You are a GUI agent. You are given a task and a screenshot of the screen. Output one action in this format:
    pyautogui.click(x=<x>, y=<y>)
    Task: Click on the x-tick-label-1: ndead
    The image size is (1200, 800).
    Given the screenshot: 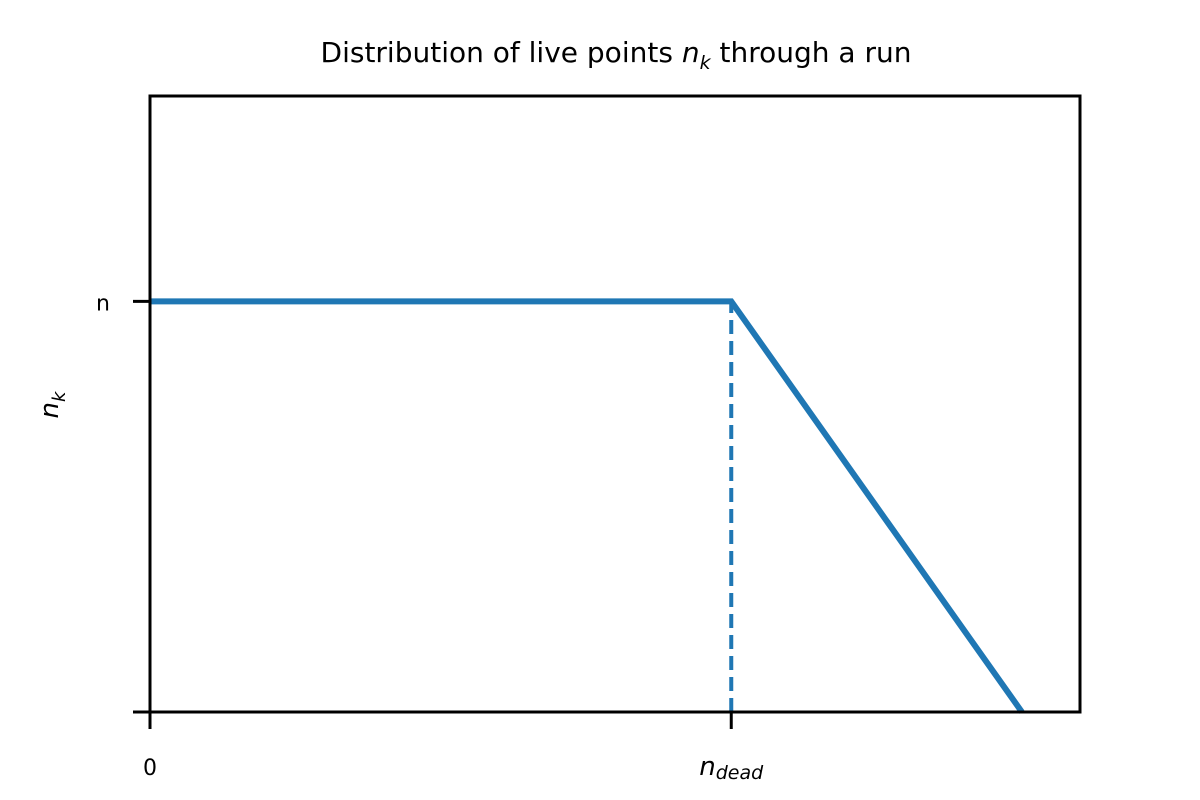 What is the action you would take?
    pyautogui.click(x=731, y=768)
    